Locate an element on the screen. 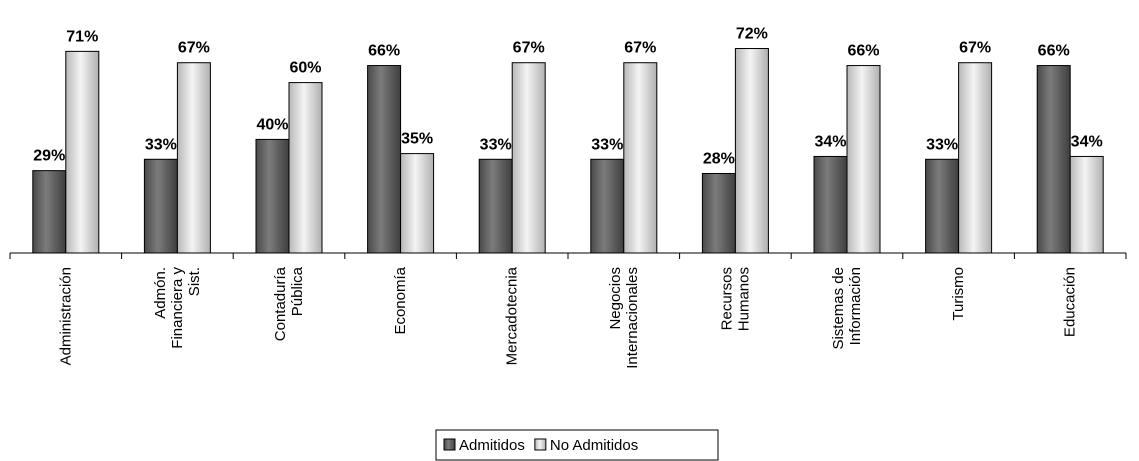 The image size is (1139, 461). category-label-line: Mercadotecnia is located at coordinates (512, 315).